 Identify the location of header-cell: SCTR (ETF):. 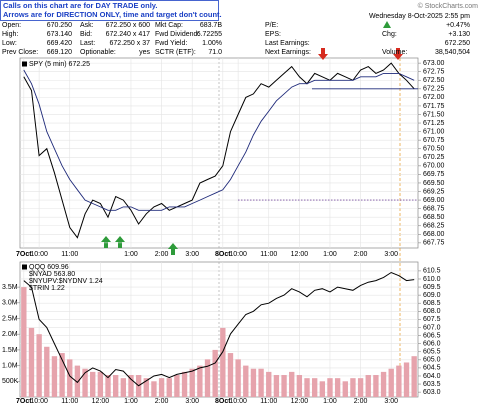
(175, 52).